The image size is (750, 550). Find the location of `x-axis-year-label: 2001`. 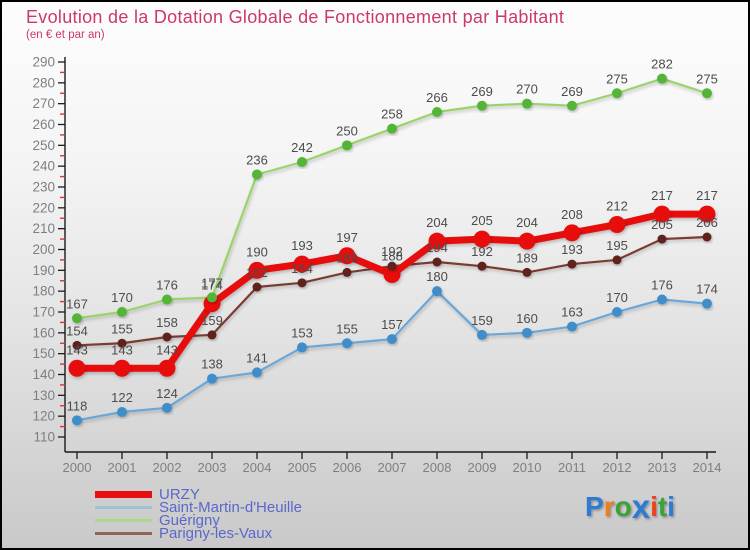

x-axis-year-label: 2001 is located at coordinates (122, 467).